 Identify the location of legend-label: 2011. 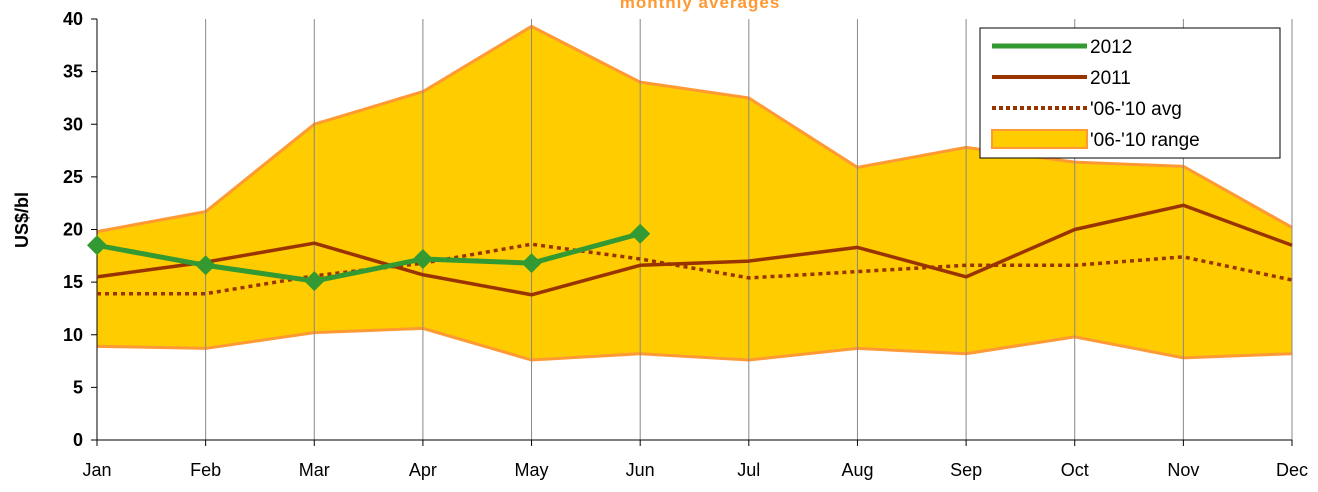
(1110, 78).